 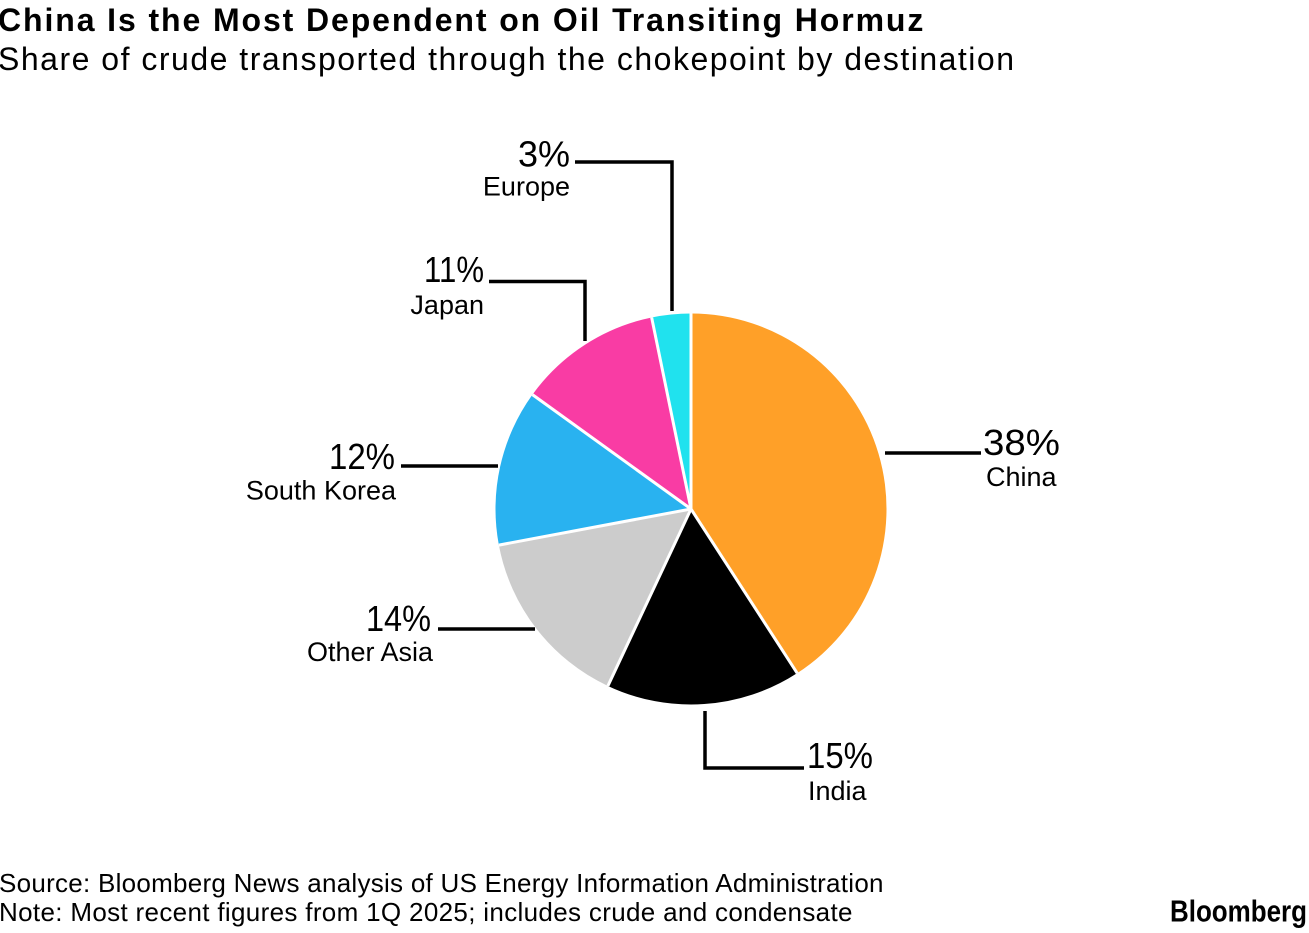 What do you see at coordinates (1022, 477) in the screenshot?
I see `svg-text: China` at bounding box center [1022, 477].